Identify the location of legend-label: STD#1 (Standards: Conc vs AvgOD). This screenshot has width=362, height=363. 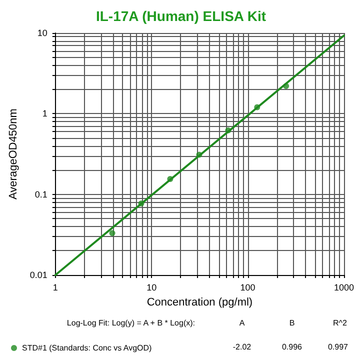
(87, 348).